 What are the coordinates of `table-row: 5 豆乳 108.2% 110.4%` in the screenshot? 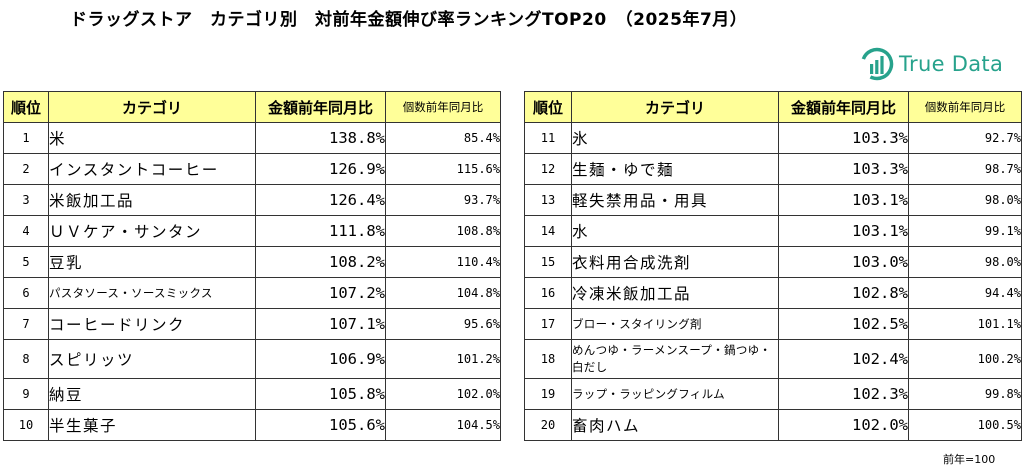 It's located at (252, 262).